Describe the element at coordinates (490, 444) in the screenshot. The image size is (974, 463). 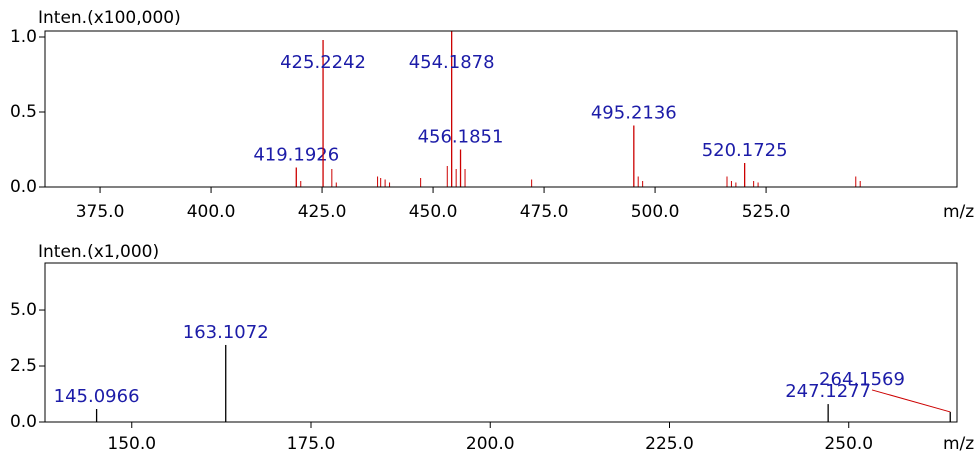
I see `x-tick-label: 200.0` at that location.